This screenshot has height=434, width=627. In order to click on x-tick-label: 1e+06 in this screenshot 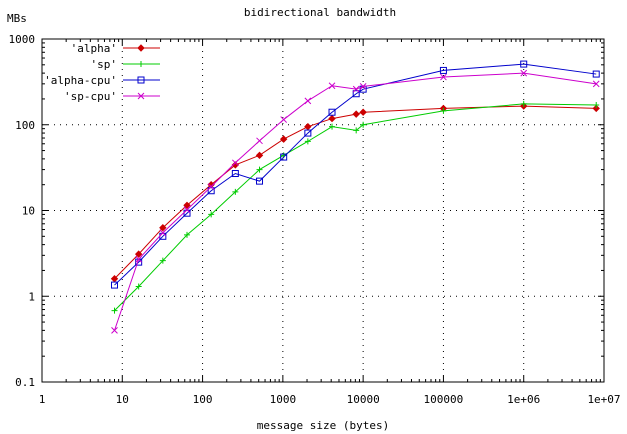, I will do `click(523, 399)`.